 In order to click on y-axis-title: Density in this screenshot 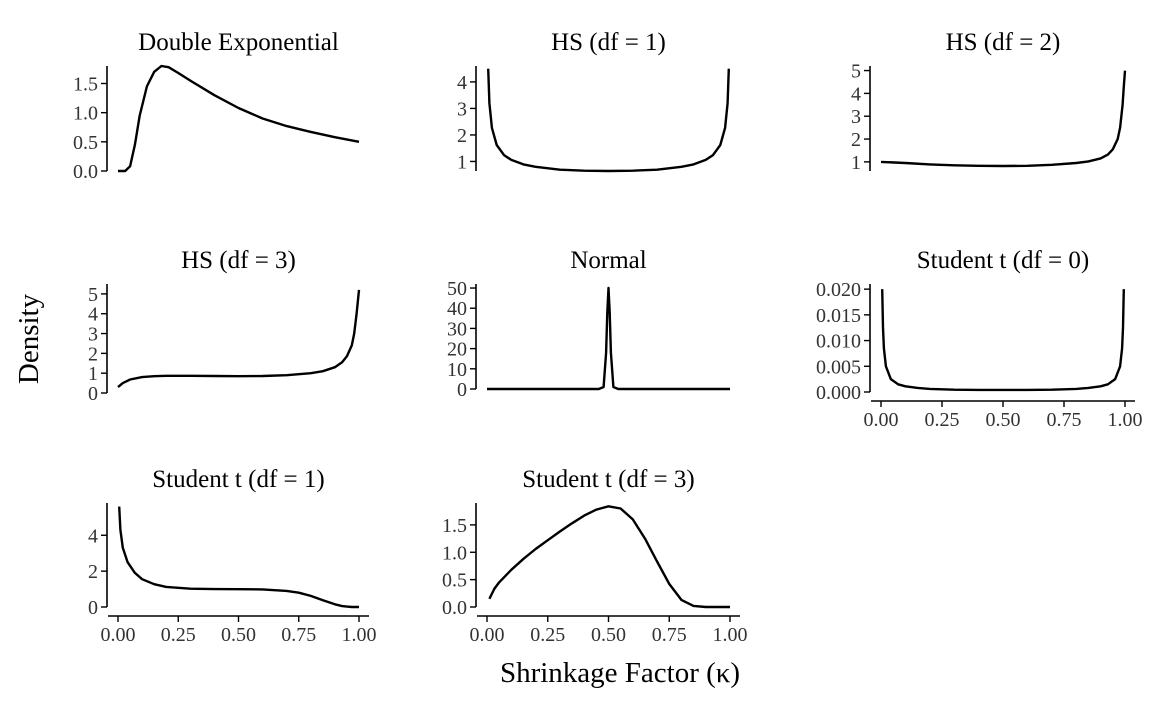, I will do `click(29, 338)`.